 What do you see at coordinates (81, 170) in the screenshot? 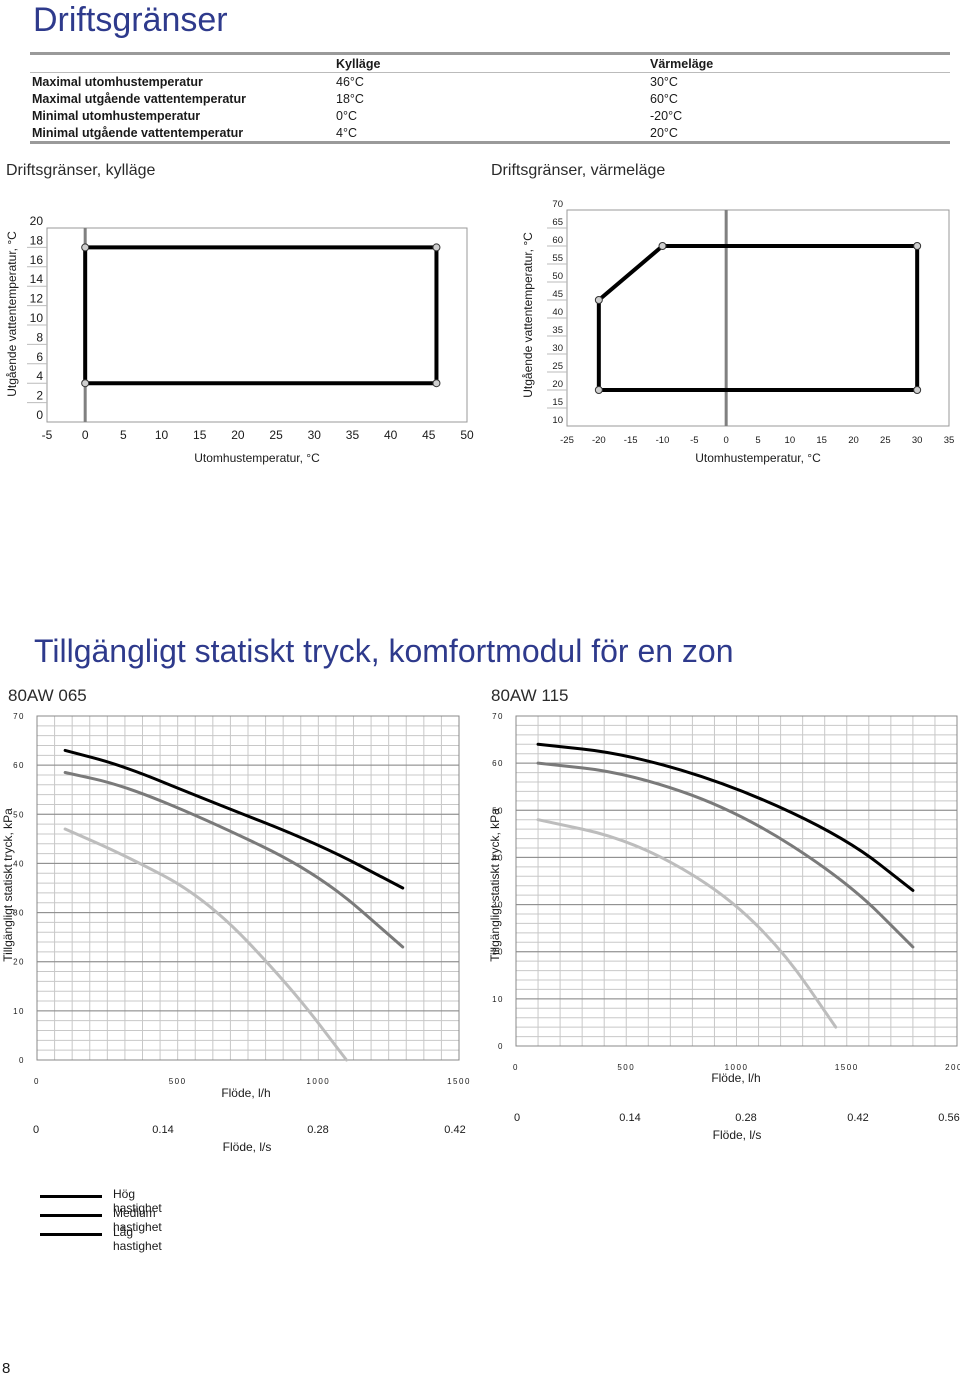
I see `cooling-chart-heading: Driftsgränser, kylläge` at bounding box center [81, 170].